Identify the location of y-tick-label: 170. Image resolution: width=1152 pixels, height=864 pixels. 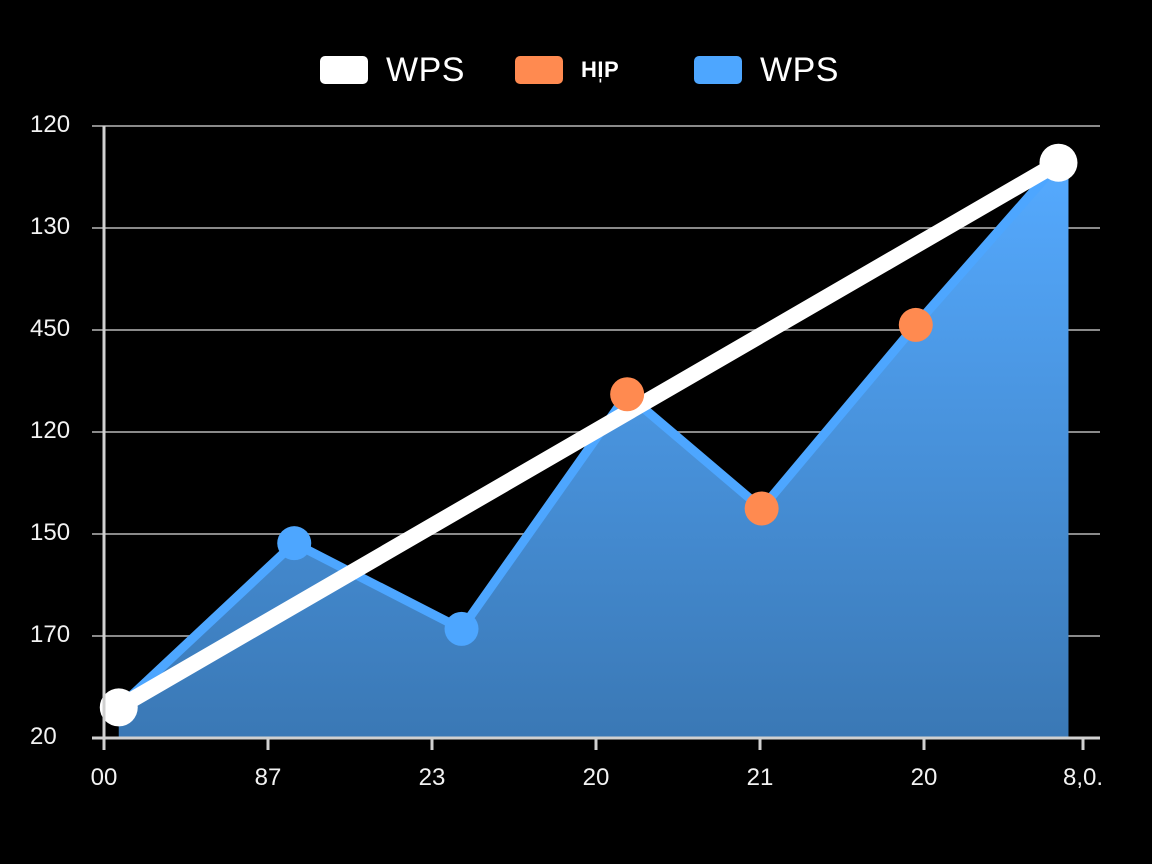
(50, 634).